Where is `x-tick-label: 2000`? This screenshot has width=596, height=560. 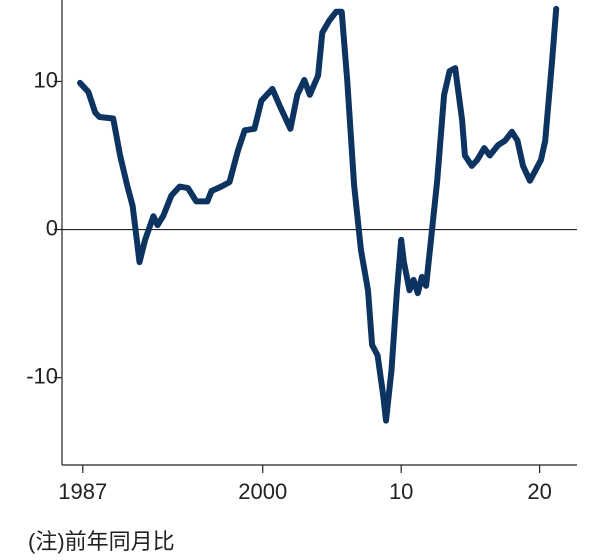 x-tick-label: 2000 is located at coordinates (262, 491).